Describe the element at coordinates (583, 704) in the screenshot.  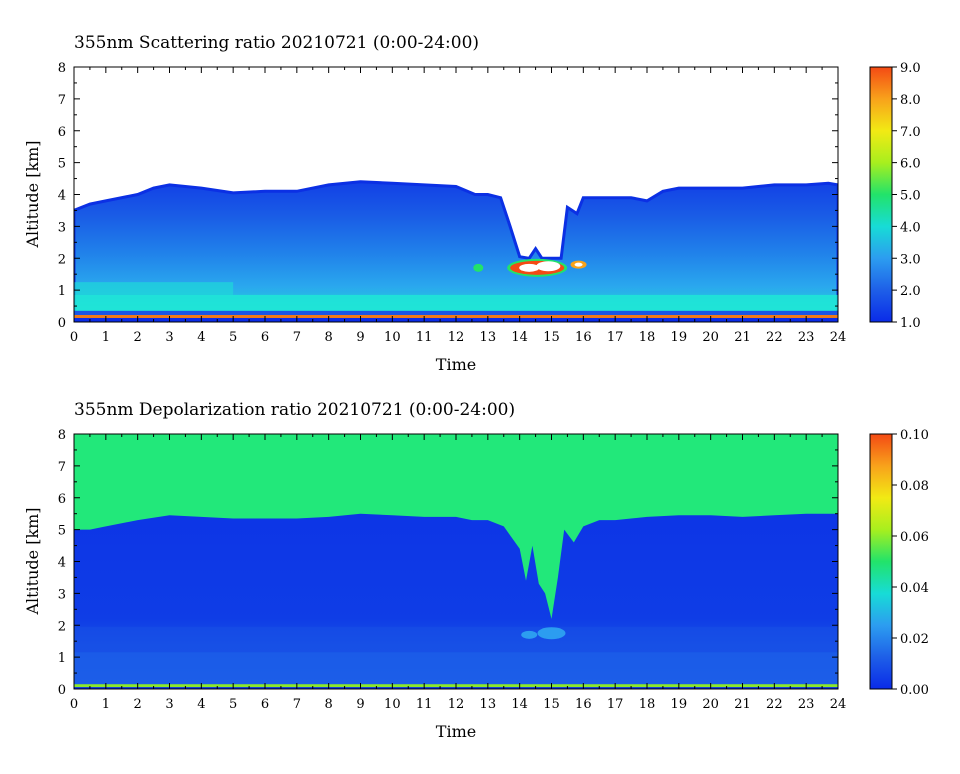
I see `x-tick-label: 16` at that location.